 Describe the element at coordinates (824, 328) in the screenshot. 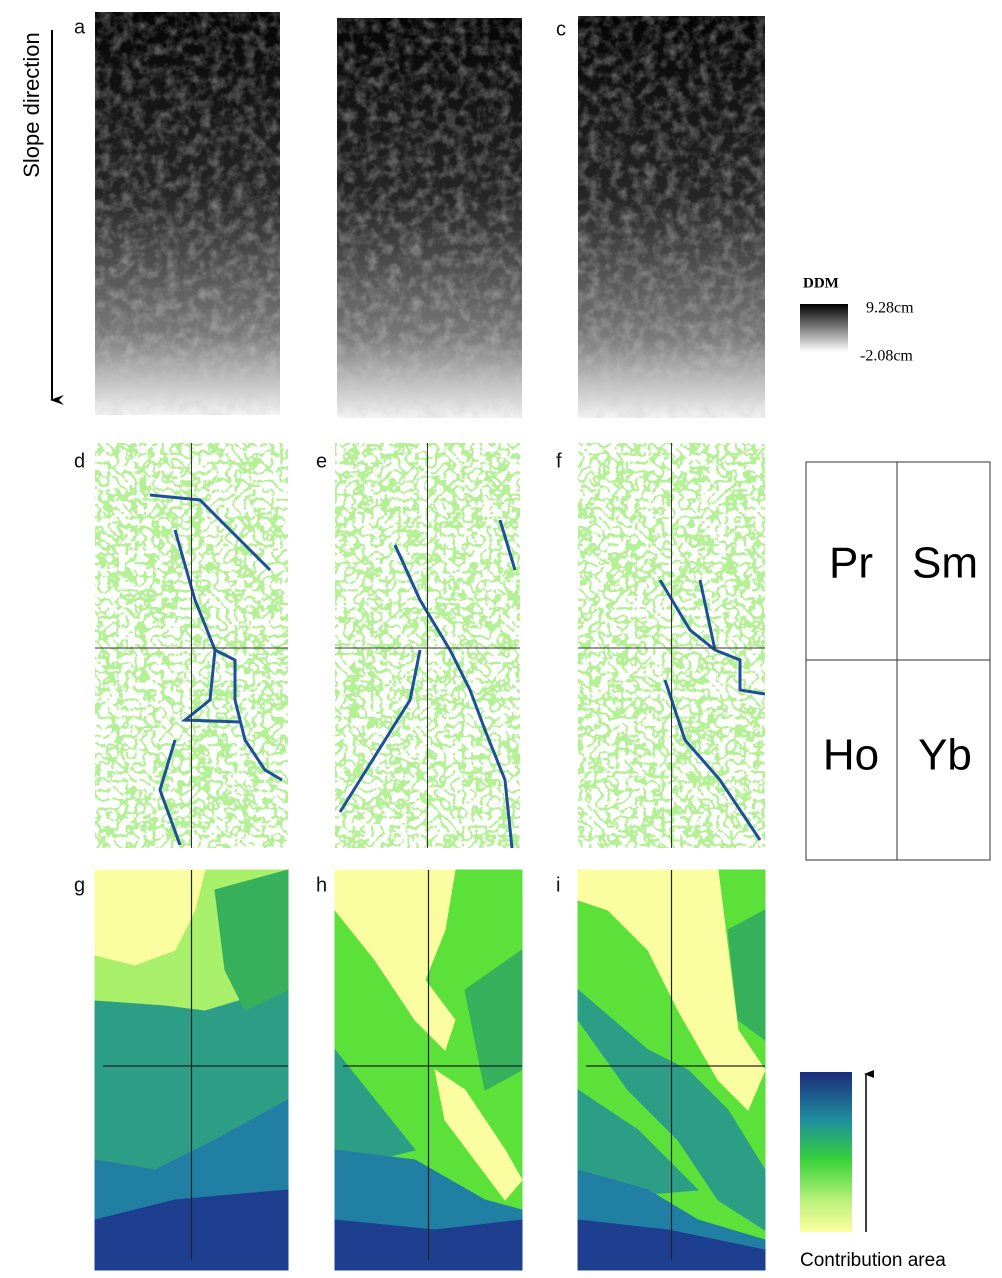

I see `ddm-colorbar` at that location.